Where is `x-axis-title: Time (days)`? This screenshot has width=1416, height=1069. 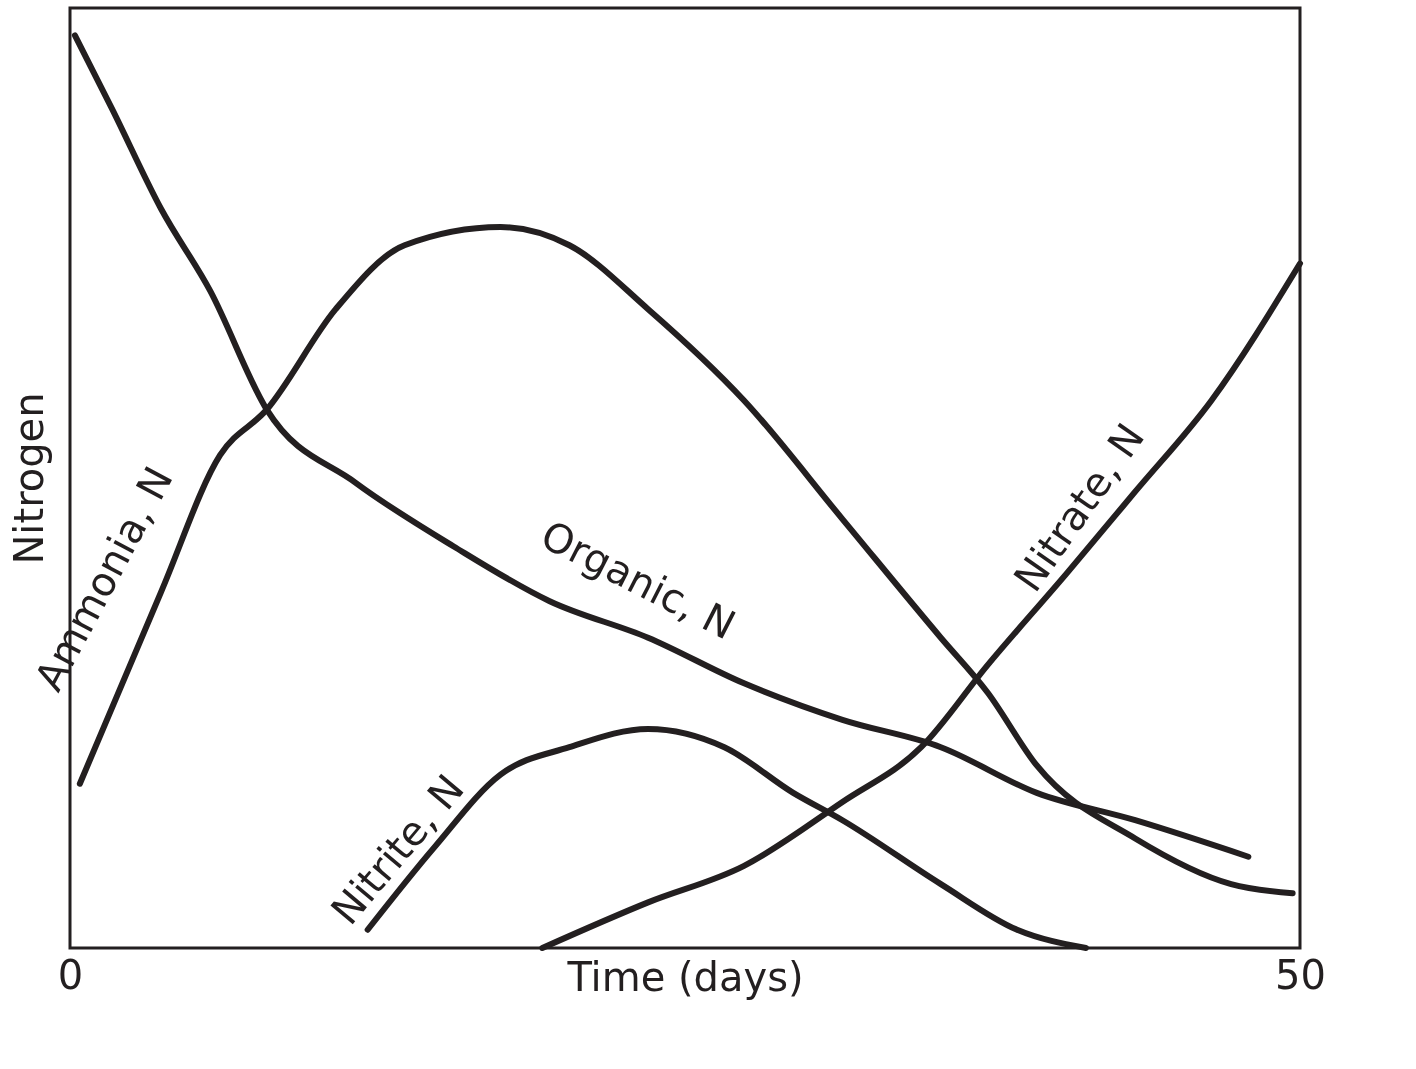
x-axis-title: Time (days) is located at coordinates (685, 976).